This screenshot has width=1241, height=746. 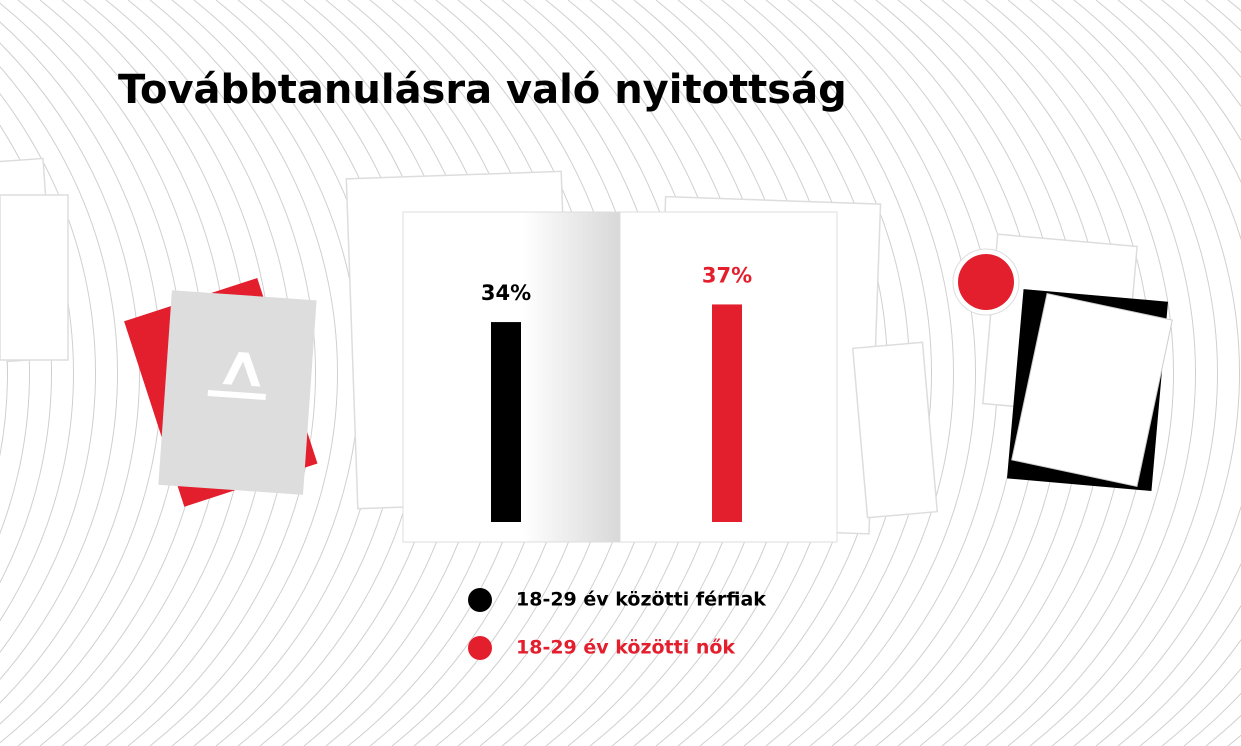 What do you see at coordinates (625, 648) in the screenshot?
I see `legend-label: 18-29 év közötti nők` at bounding box center [625, 648].